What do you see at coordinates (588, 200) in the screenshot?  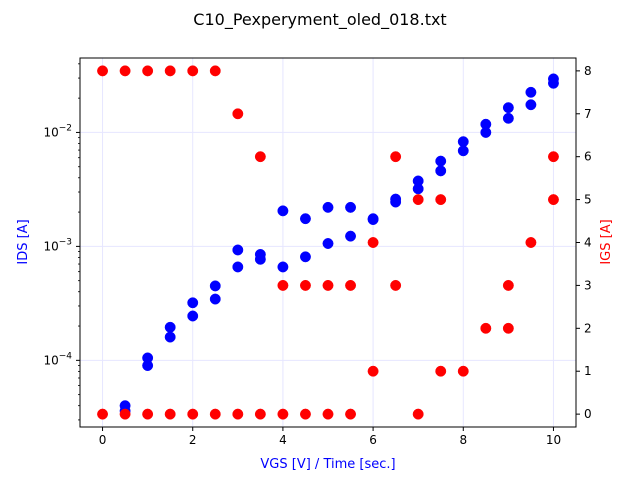 I see `right-y-tick-label: 5` at bounding box center [588, 200].